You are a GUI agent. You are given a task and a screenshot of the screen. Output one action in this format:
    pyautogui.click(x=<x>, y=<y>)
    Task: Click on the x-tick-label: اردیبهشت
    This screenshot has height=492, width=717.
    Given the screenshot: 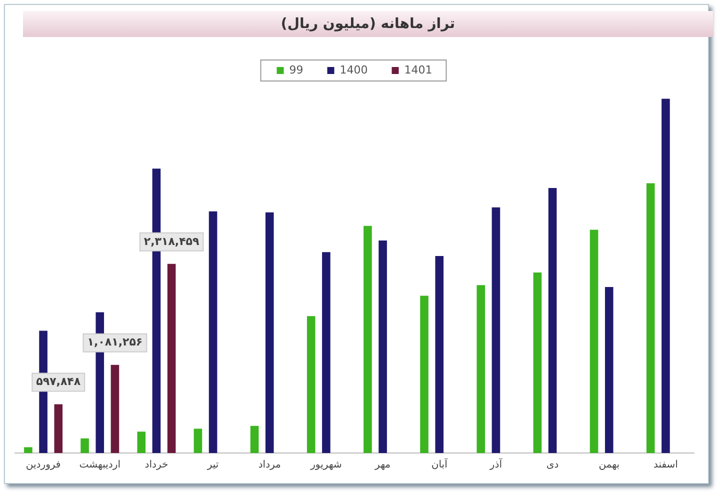 What is the action you would take?
    pyautogui.click(x=99, y=465)
    